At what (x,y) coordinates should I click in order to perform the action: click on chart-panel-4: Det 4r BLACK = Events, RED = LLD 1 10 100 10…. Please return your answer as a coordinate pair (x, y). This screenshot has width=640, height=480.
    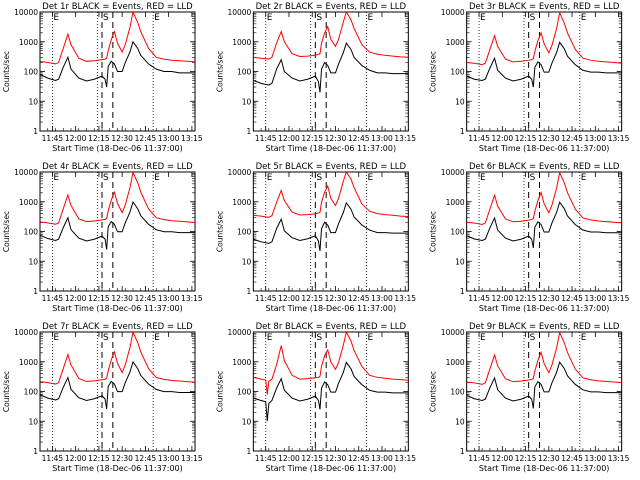
    Looking at the image, I should click on (102, 237).